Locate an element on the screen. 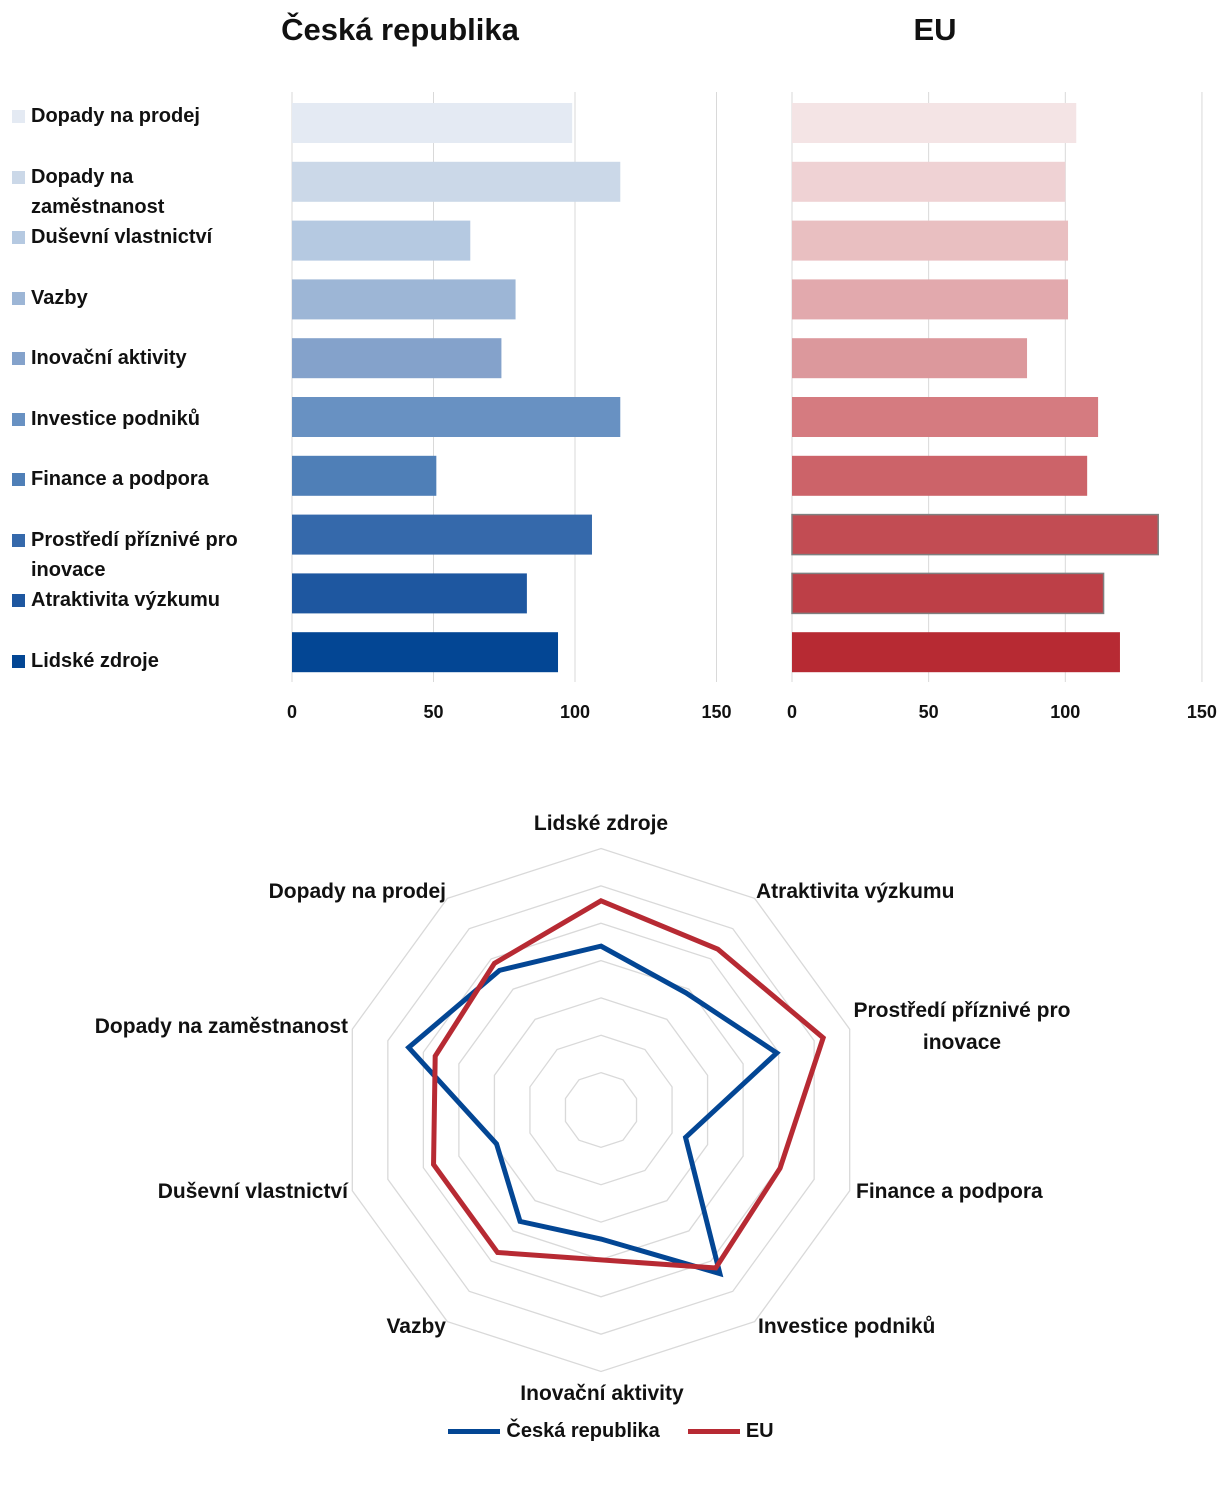 Image resolution: width=1222 pixels, height=1490 pixels. legend-label: Lidské zdroje is located at coordinates (95, 660).